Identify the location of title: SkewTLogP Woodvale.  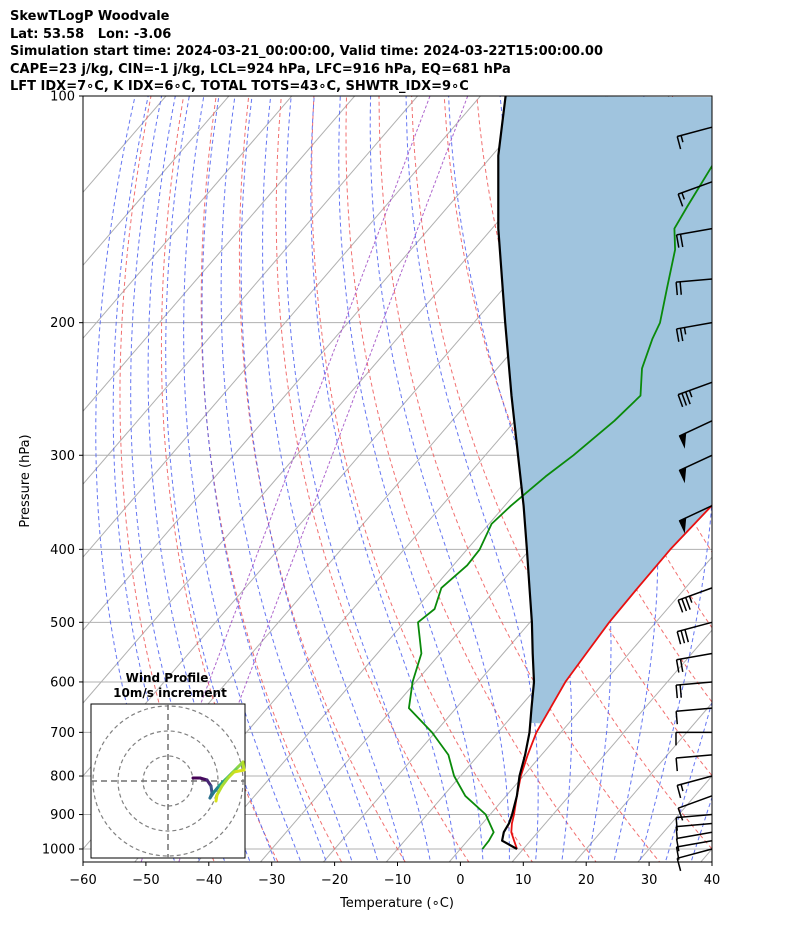
(90, 16).